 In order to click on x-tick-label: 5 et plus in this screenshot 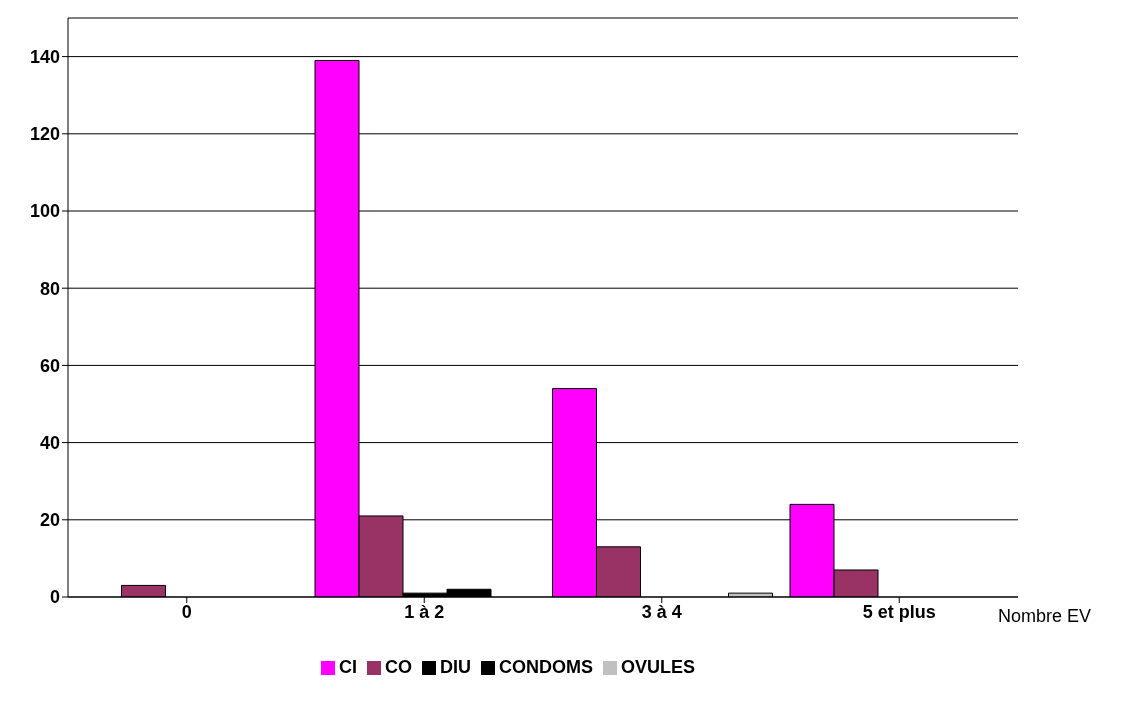, I will do `click(899, 611)`.